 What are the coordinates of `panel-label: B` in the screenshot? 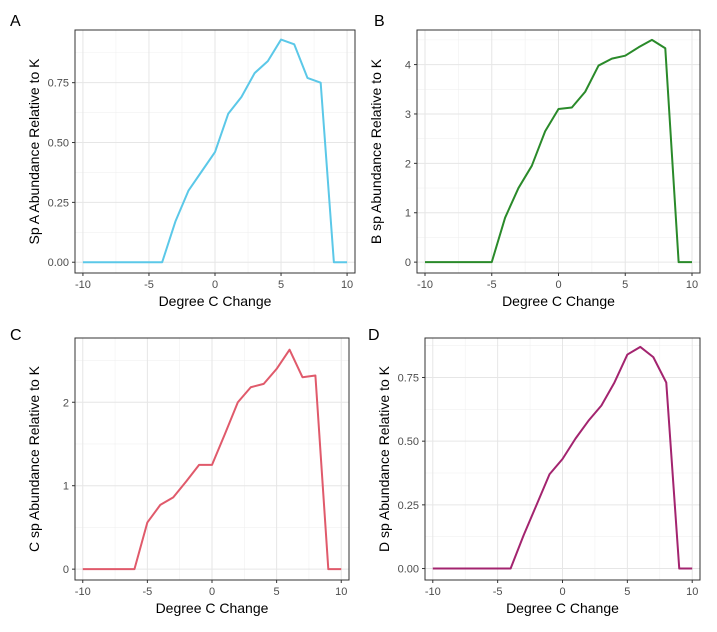 It's located at (379, 21).